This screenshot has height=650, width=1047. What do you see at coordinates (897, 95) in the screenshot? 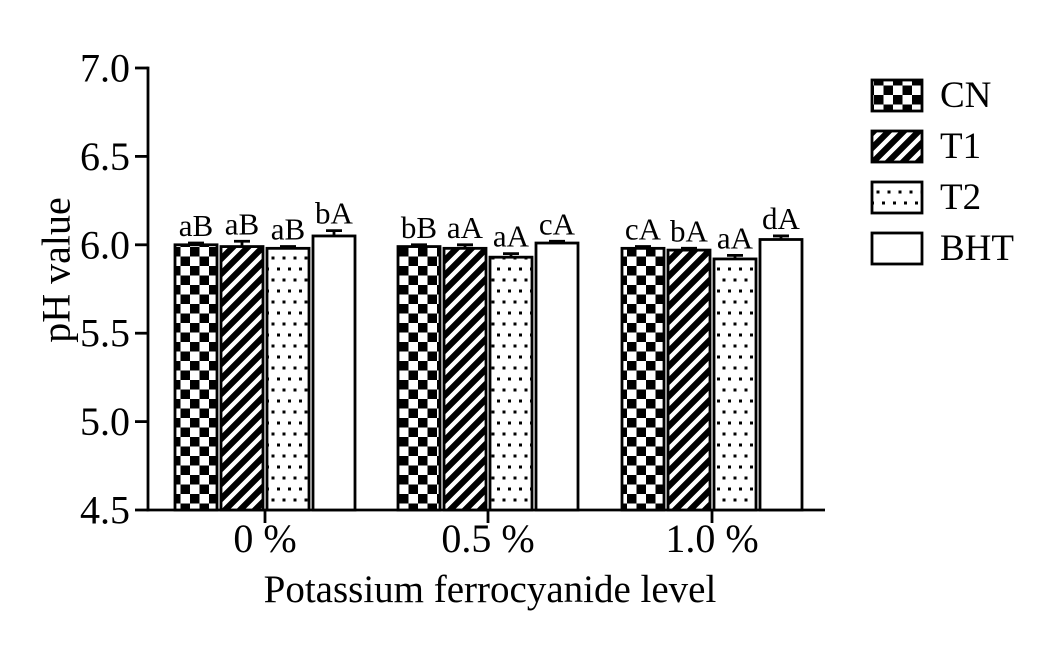
I see `legend-swatch-checker-icon` at bounding box center [897, 95].